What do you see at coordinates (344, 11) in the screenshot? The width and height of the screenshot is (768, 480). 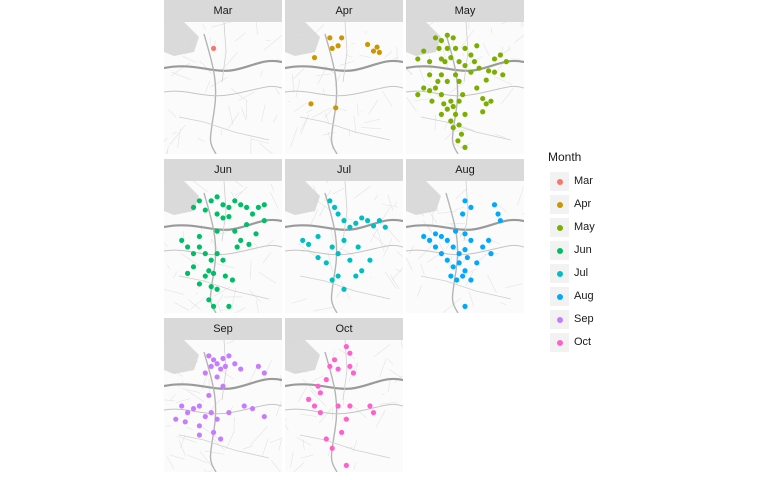 I see `facet-strip-label: Apr` at bounding box center [344, 11].